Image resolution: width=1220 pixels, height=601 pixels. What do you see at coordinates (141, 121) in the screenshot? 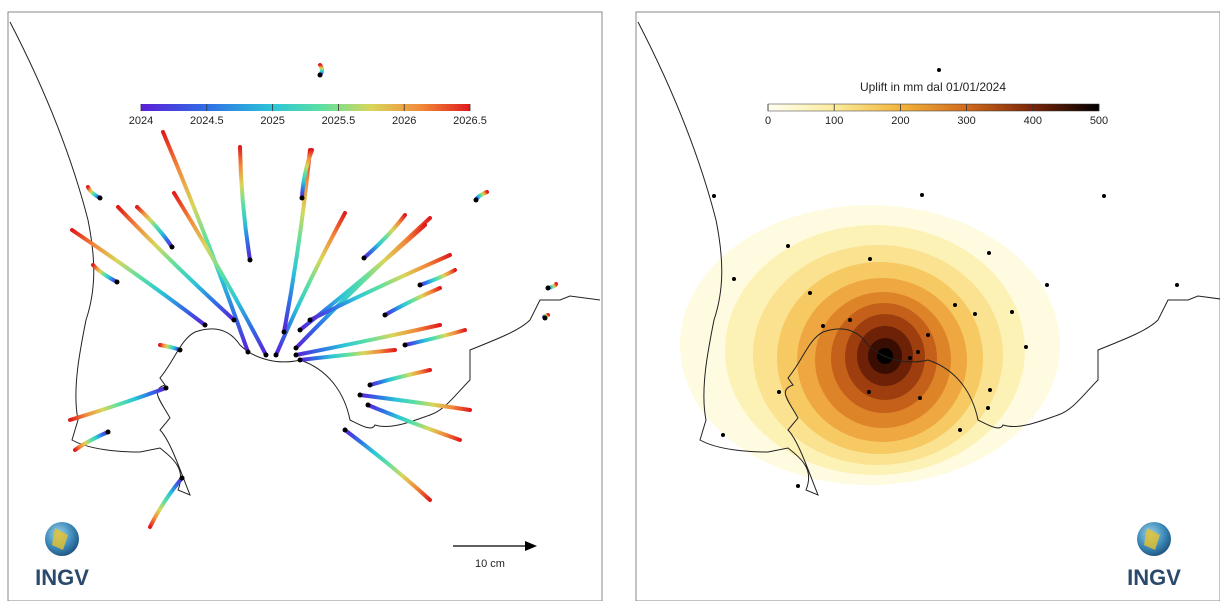
I see `colorbar-tick-label: 2024` at bounding box center [141, 121].